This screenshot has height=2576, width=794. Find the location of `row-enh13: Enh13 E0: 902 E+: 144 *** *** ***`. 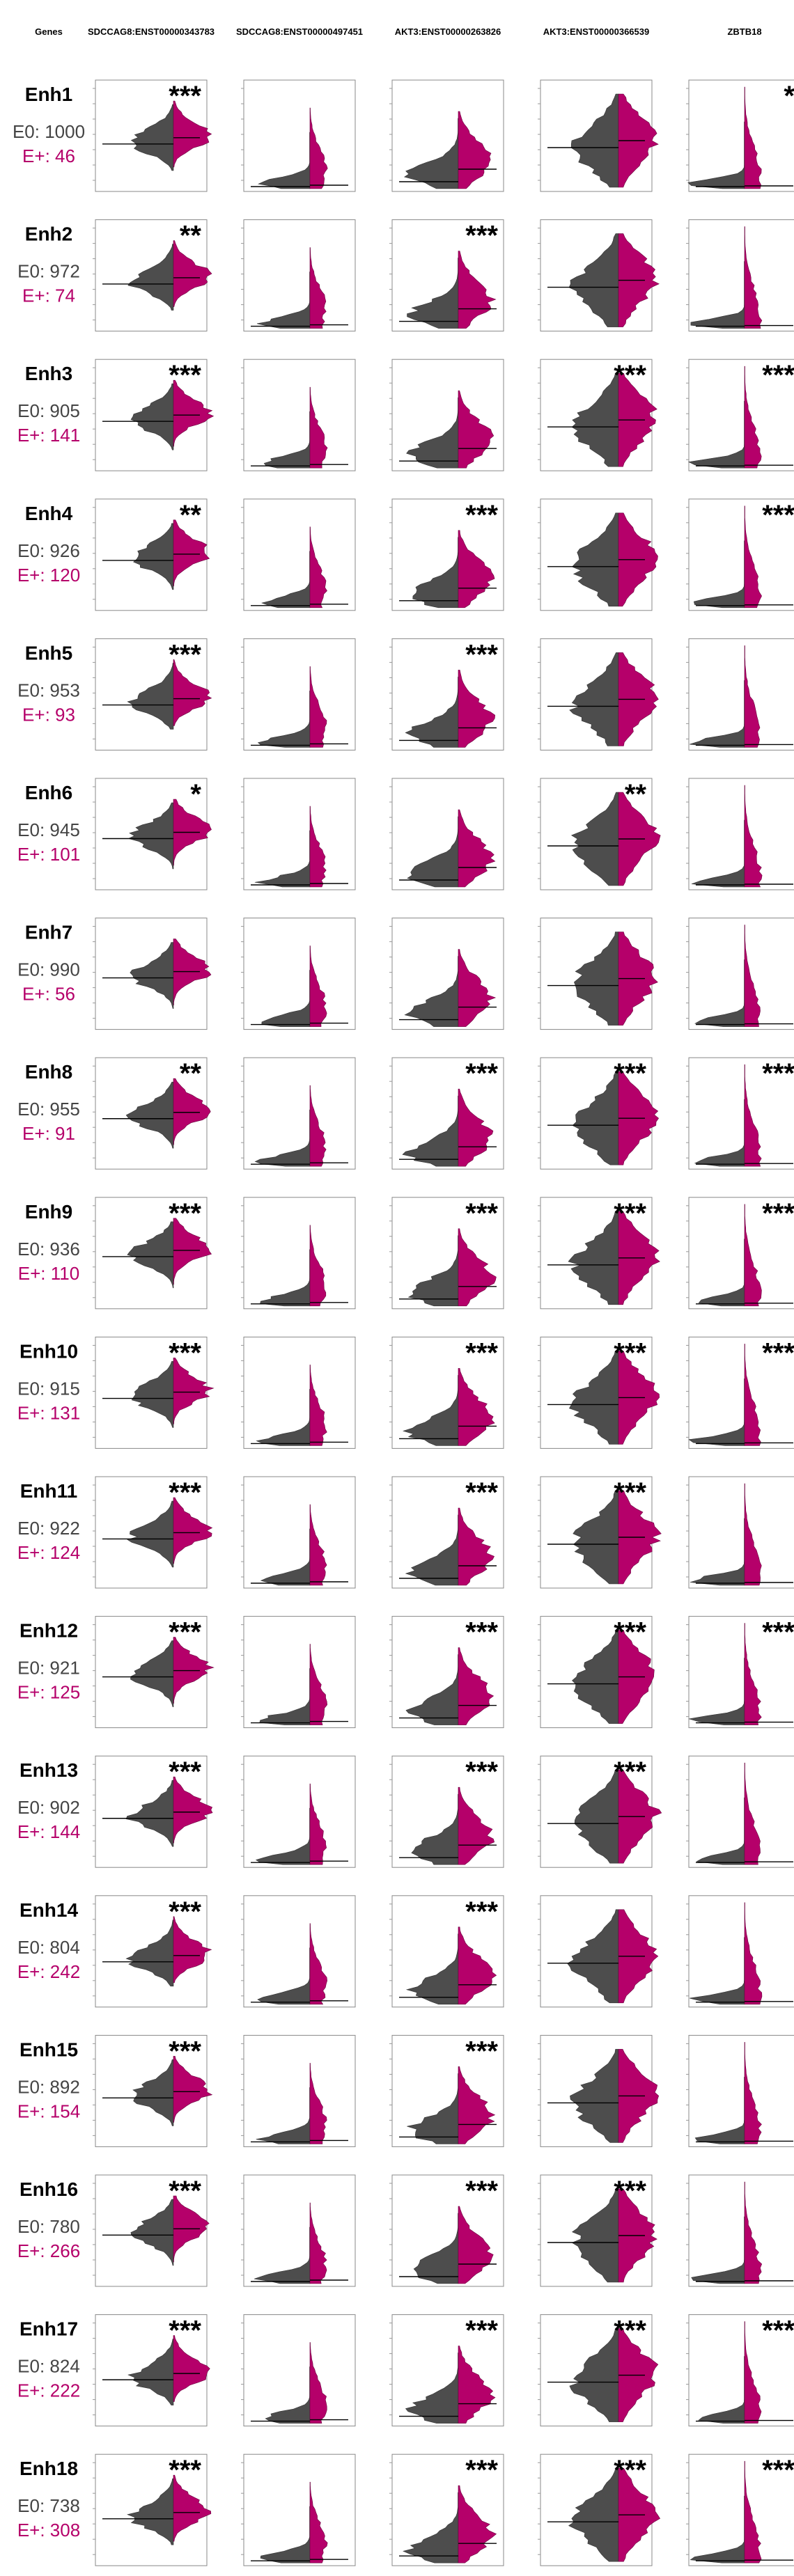

row-enh13: Enh13 E0: 902 E+: 144 *** *** *** is located at coordinates (405, 1811).